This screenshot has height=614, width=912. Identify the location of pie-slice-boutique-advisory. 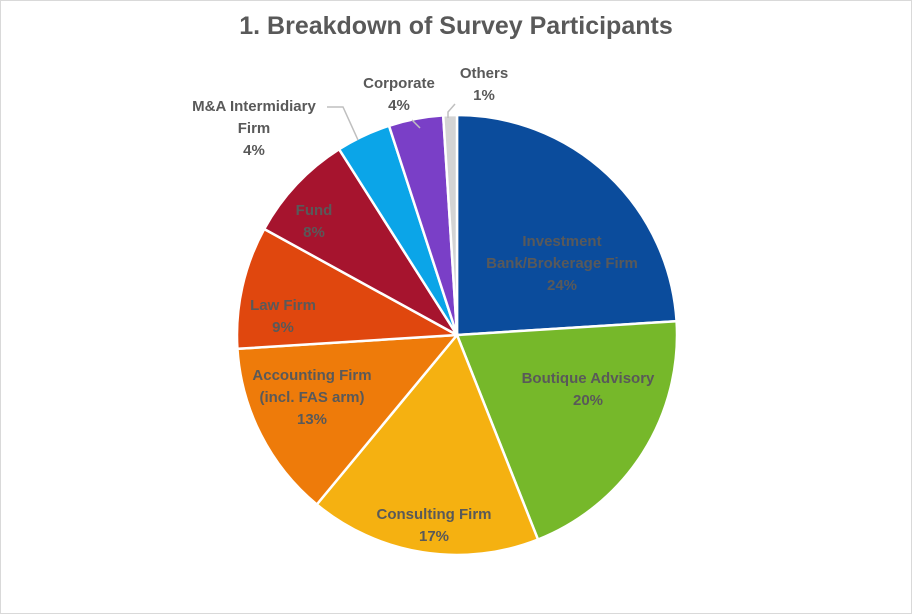
(567, 430).